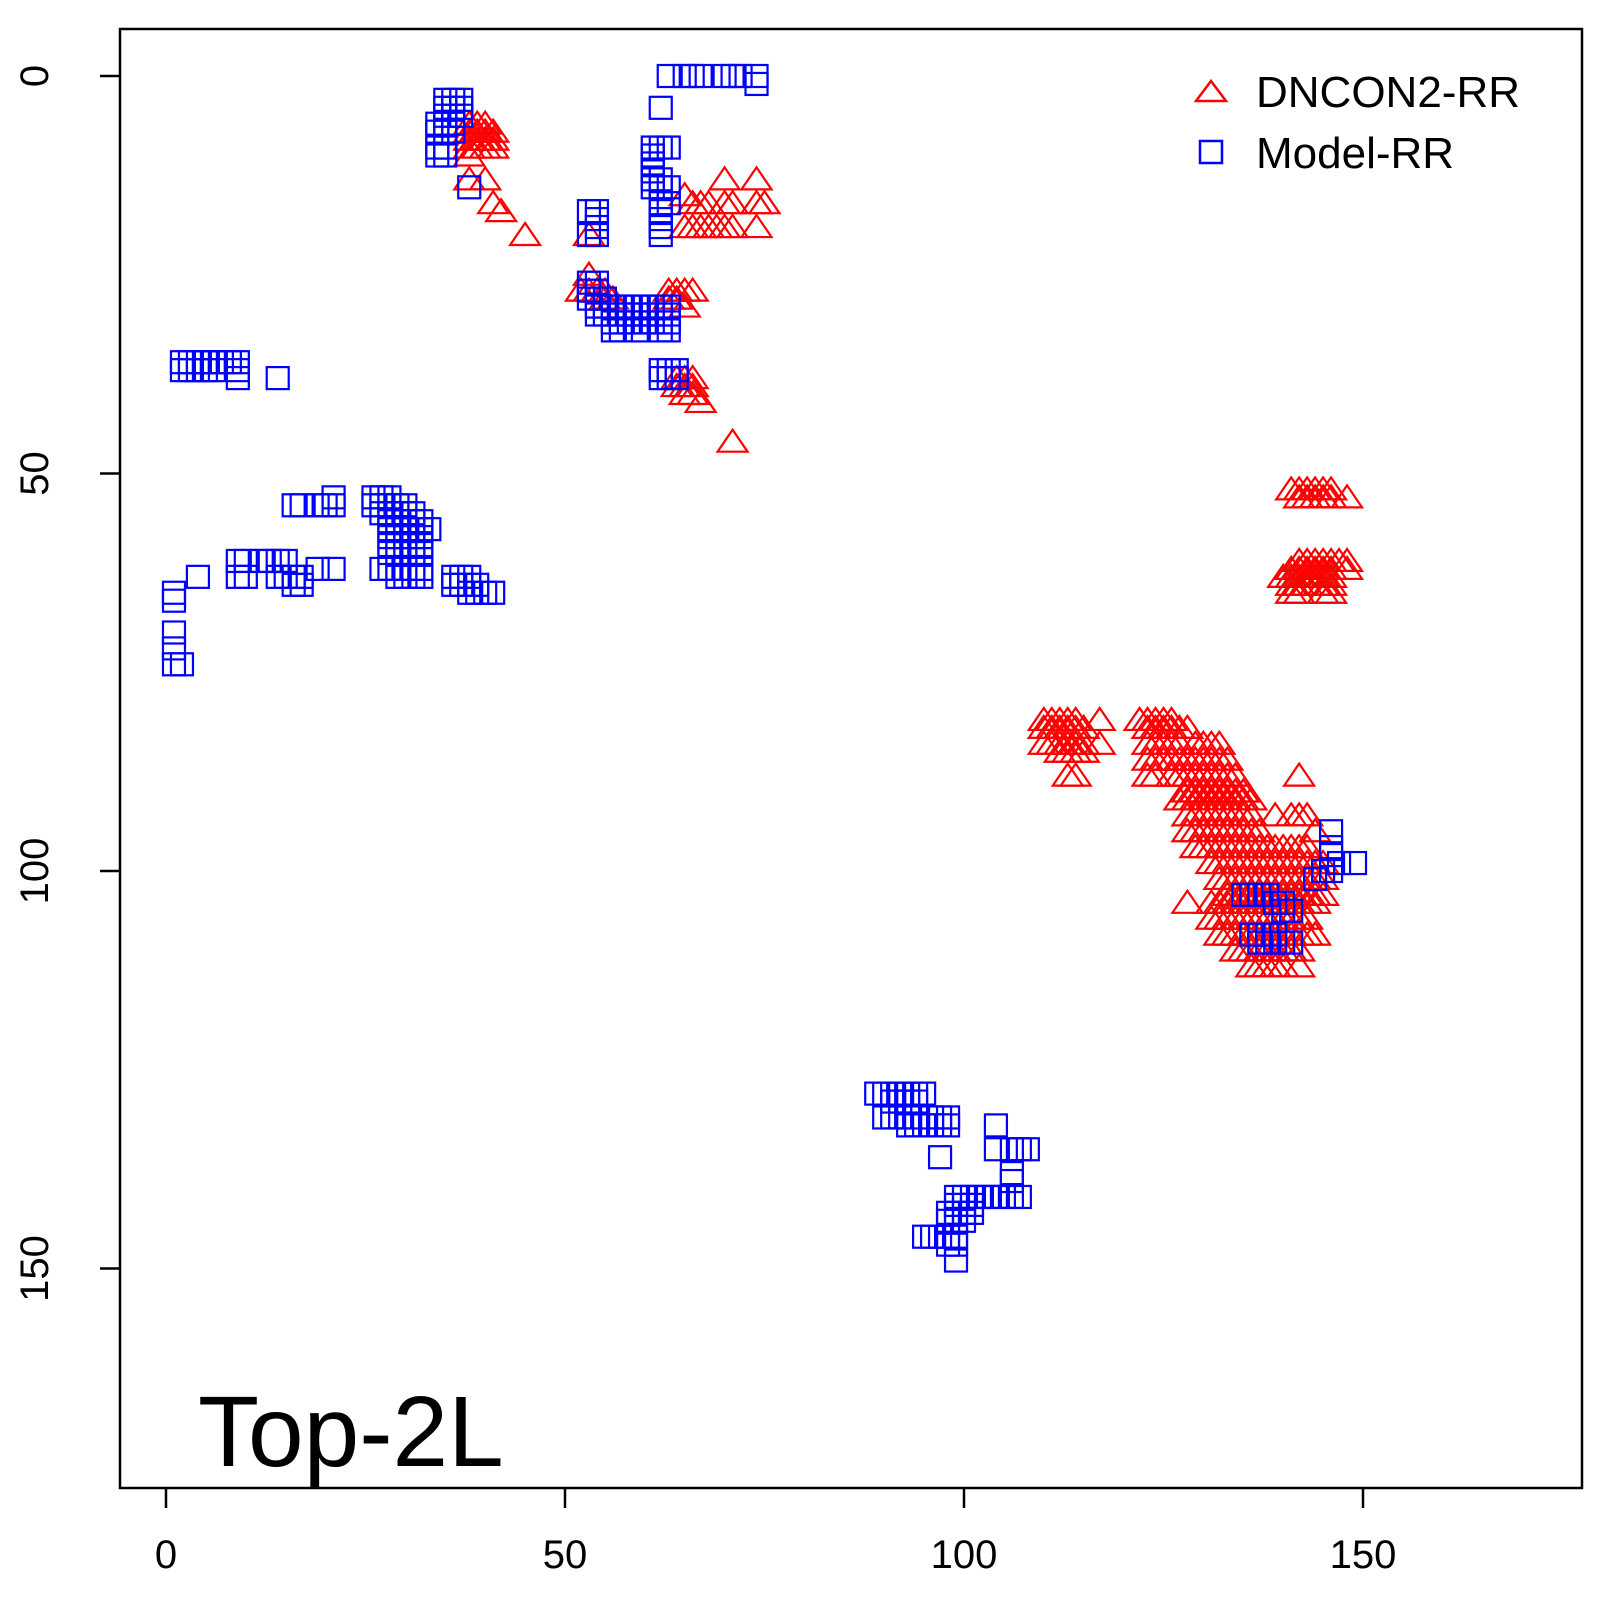 The image size is (1600, 1600). What do you see at coordinates (35, 1268) in the screenshot?
I see `y-tick-label: 150` at bounding box center [35, 1268].